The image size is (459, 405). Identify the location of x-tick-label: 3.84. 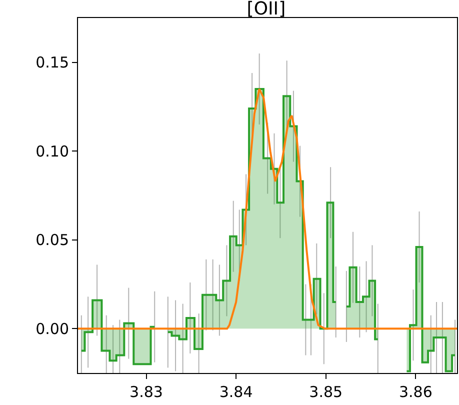
(236, 392).